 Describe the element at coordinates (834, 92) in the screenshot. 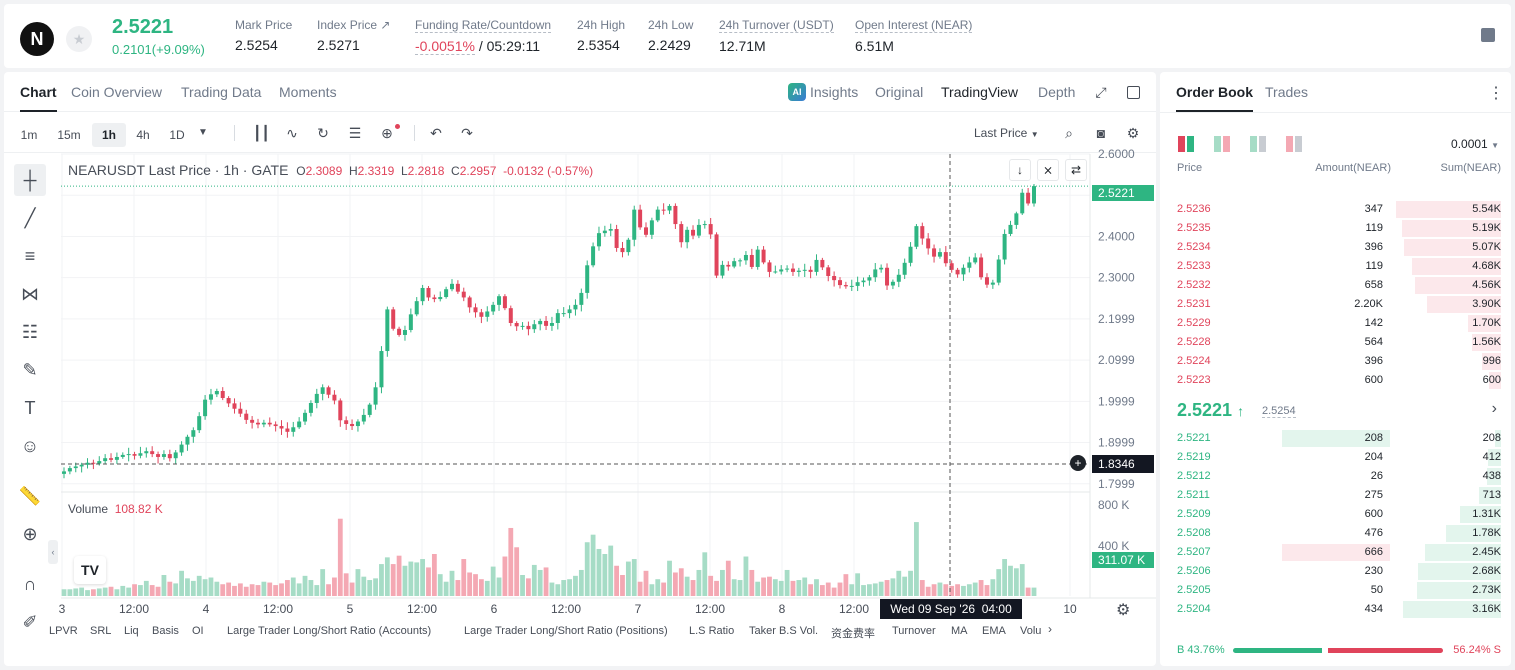

I see `tab-insights: Insights` at that location.